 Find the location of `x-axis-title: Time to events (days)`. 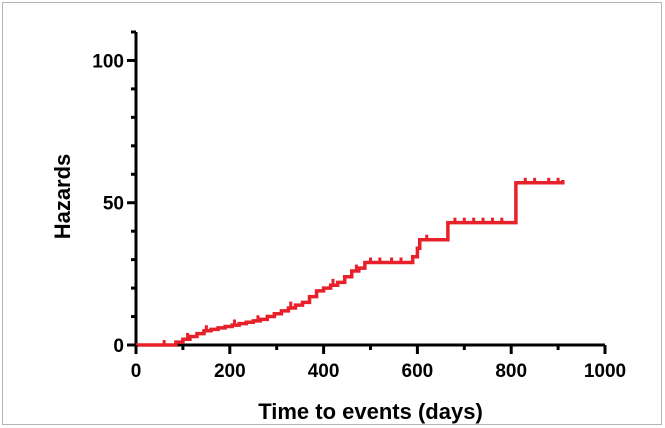

x-axis-title: Time to events (days) is located at coordinates (370, 411).